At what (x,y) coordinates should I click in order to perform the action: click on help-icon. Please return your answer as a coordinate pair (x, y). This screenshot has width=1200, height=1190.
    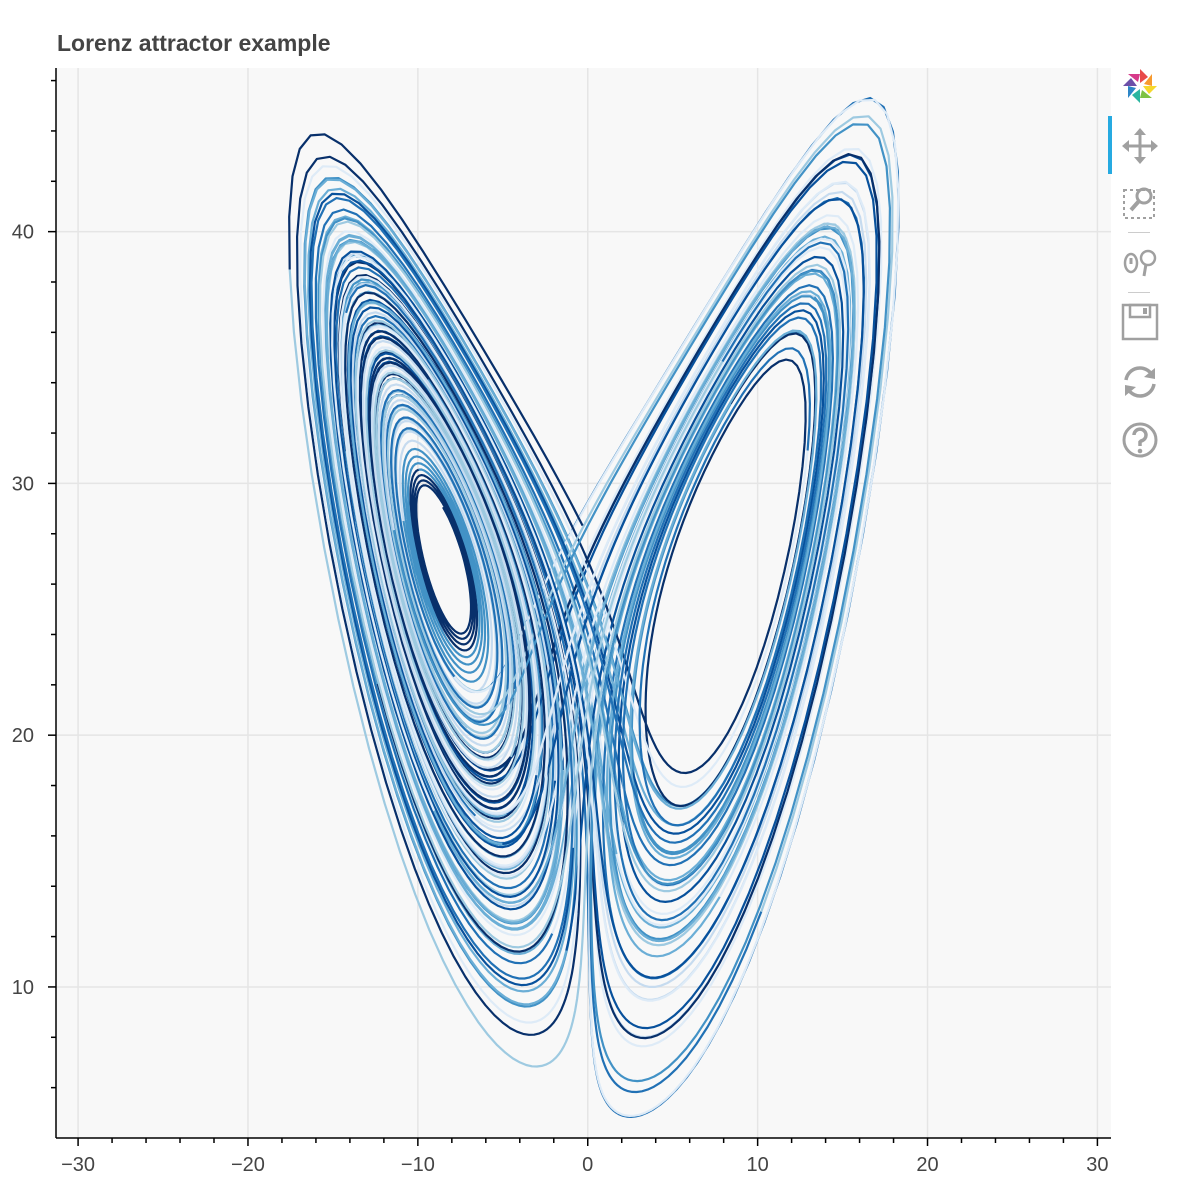
    Looking at the image, I should click on (1140, 440).